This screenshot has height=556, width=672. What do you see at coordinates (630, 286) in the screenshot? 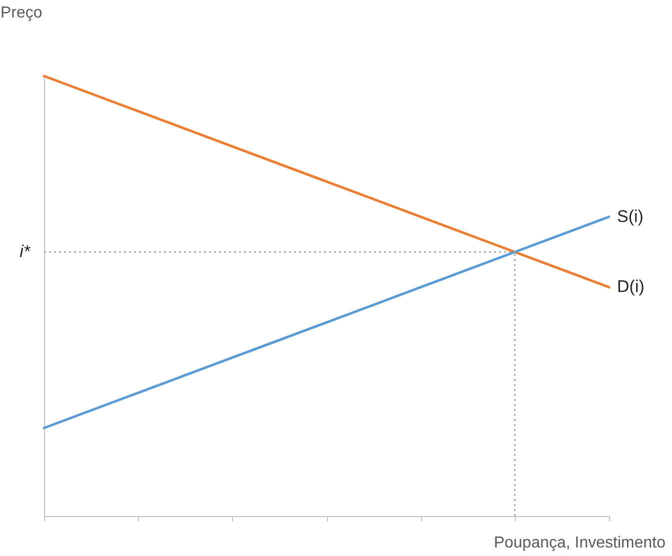
I see `series-label: D(i)` at bounding box center [630, 286].